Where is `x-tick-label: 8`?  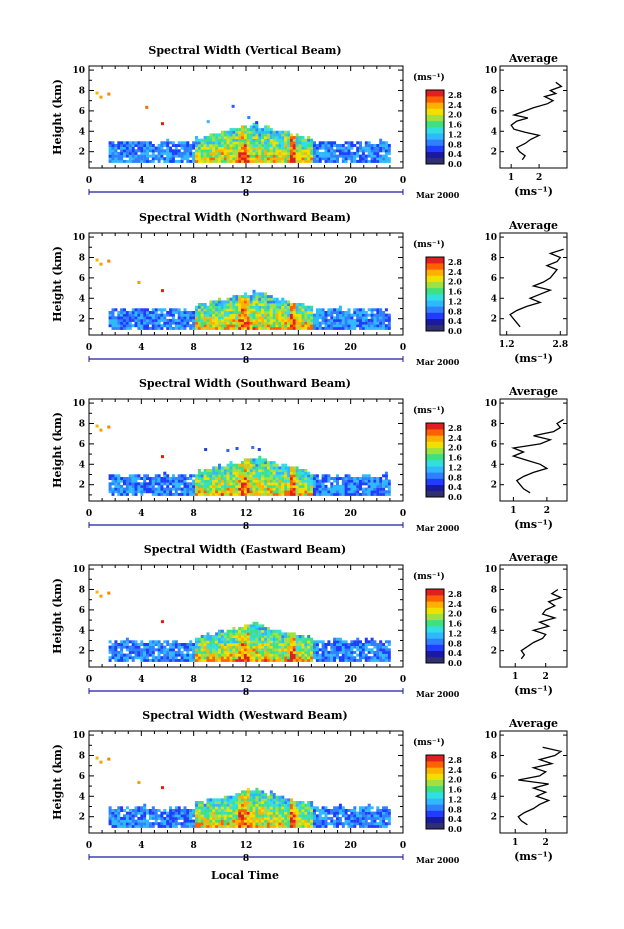
x-tick-label: 8 is located at coordinates (194, 348).